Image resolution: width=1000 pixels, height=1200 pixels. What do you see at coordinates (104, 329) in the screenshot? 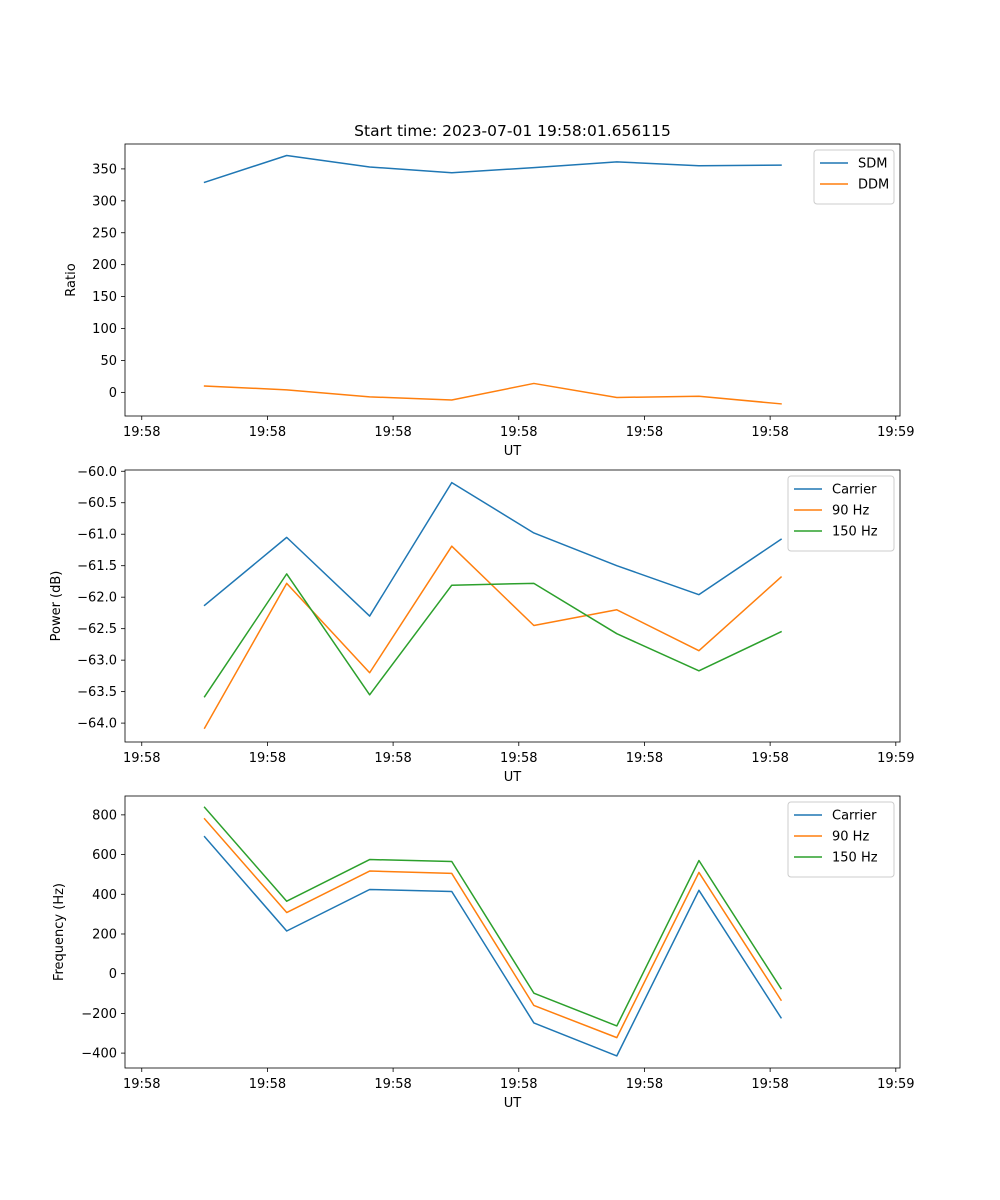
I see `y-tick-label: 100` at bounding box center [104, 329].